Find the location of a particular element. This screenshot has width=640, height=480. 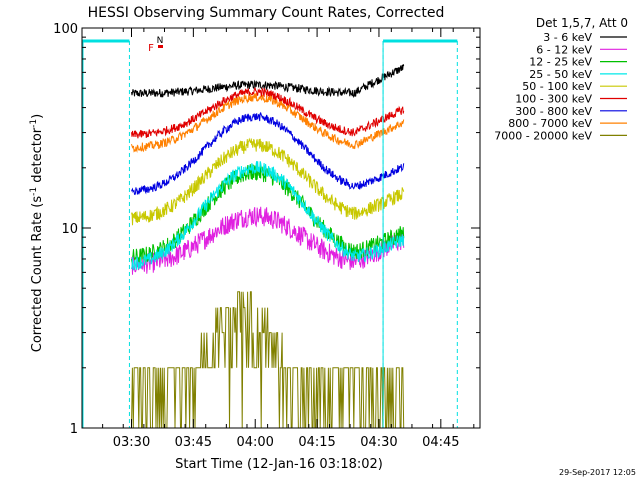

x-tick-label-3: 04:15 is located at coordinates (316, 442).